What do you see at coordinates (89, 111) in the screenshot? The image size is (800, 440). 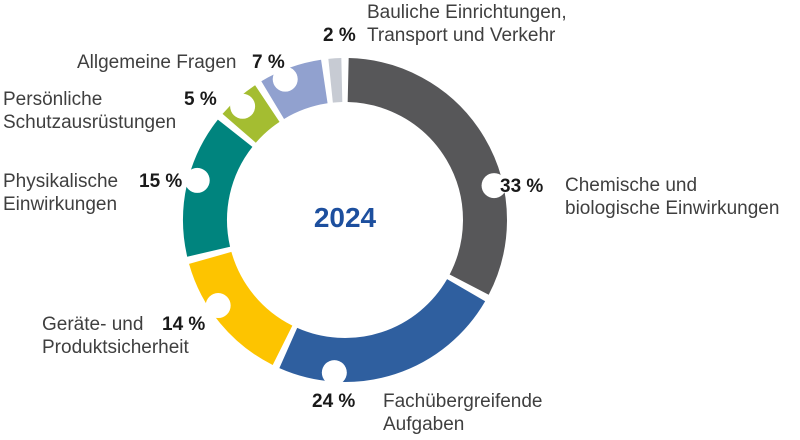 I see `category-label-persoenliche: Persönliche Schutzausrüstungen` at bounding box center [89, 111].